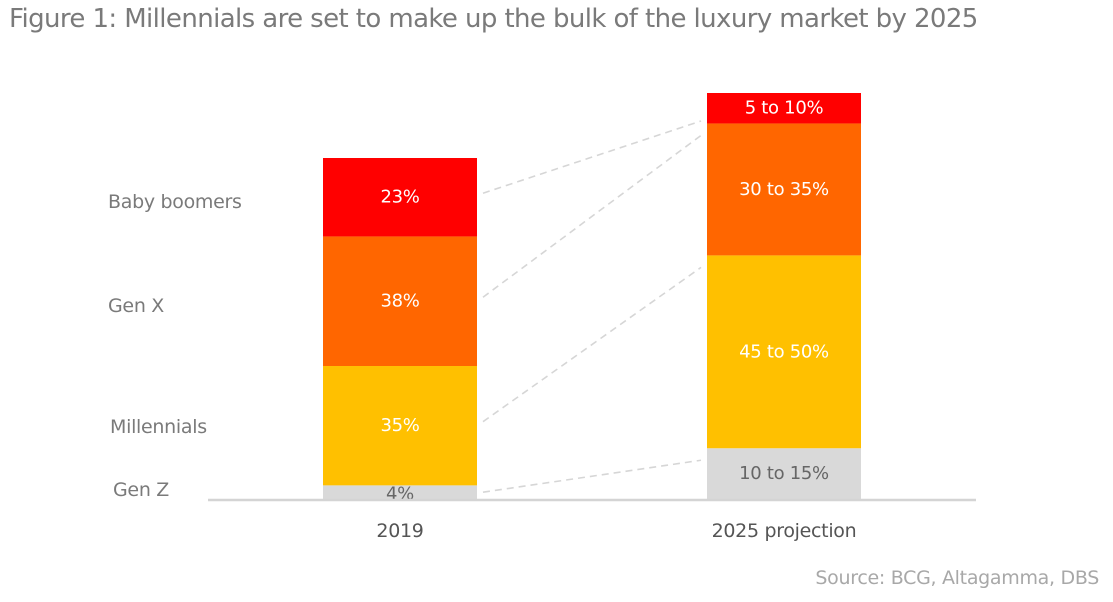  What do you see at coordinates (136, 306) in the screenshot?
I see `legend-label-gen-x: Gen X` at bounding box center [136, 306].